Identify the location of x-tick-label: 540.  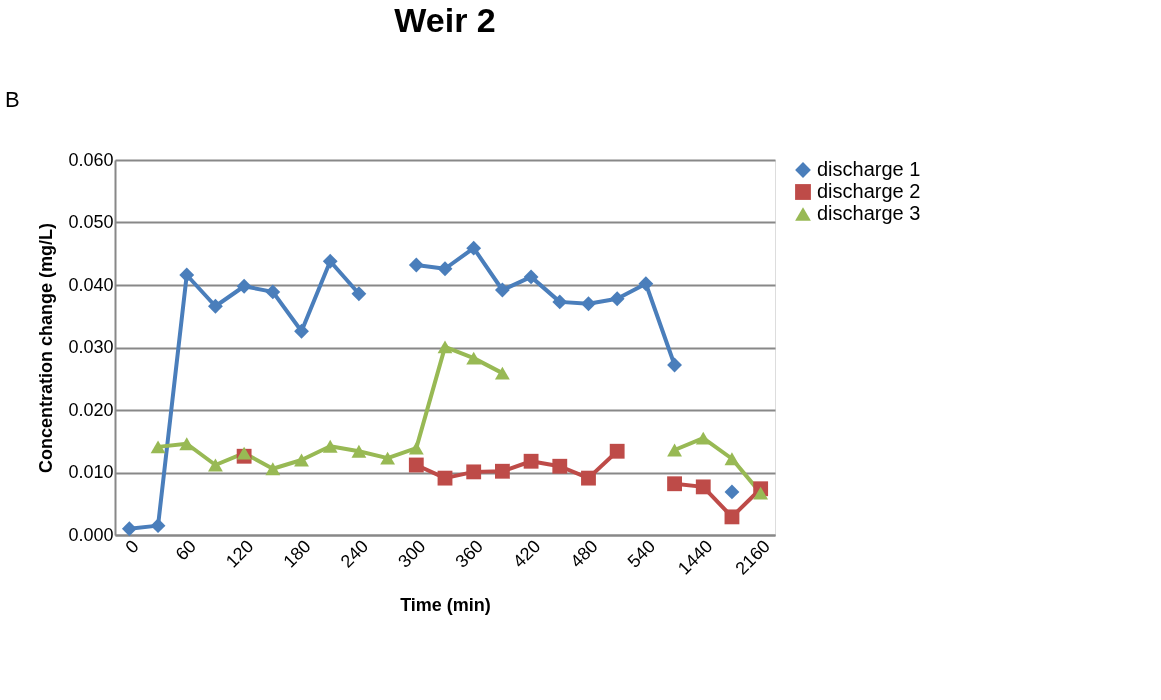
(641, 554).